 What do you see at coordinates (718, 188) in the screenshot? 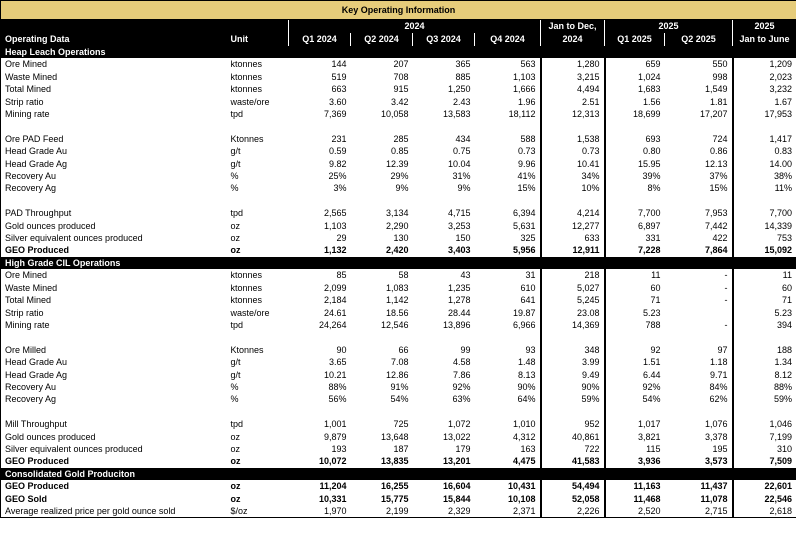
I see `value-cell: 15%` at bounding box center [718, 188].